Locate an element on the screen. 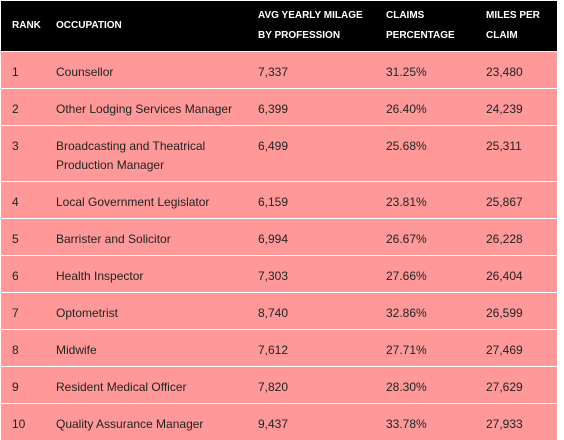 This screenshot has height=440, width=564. avg-mileage-cell: 8,740 is located at coordinates (311, 310).